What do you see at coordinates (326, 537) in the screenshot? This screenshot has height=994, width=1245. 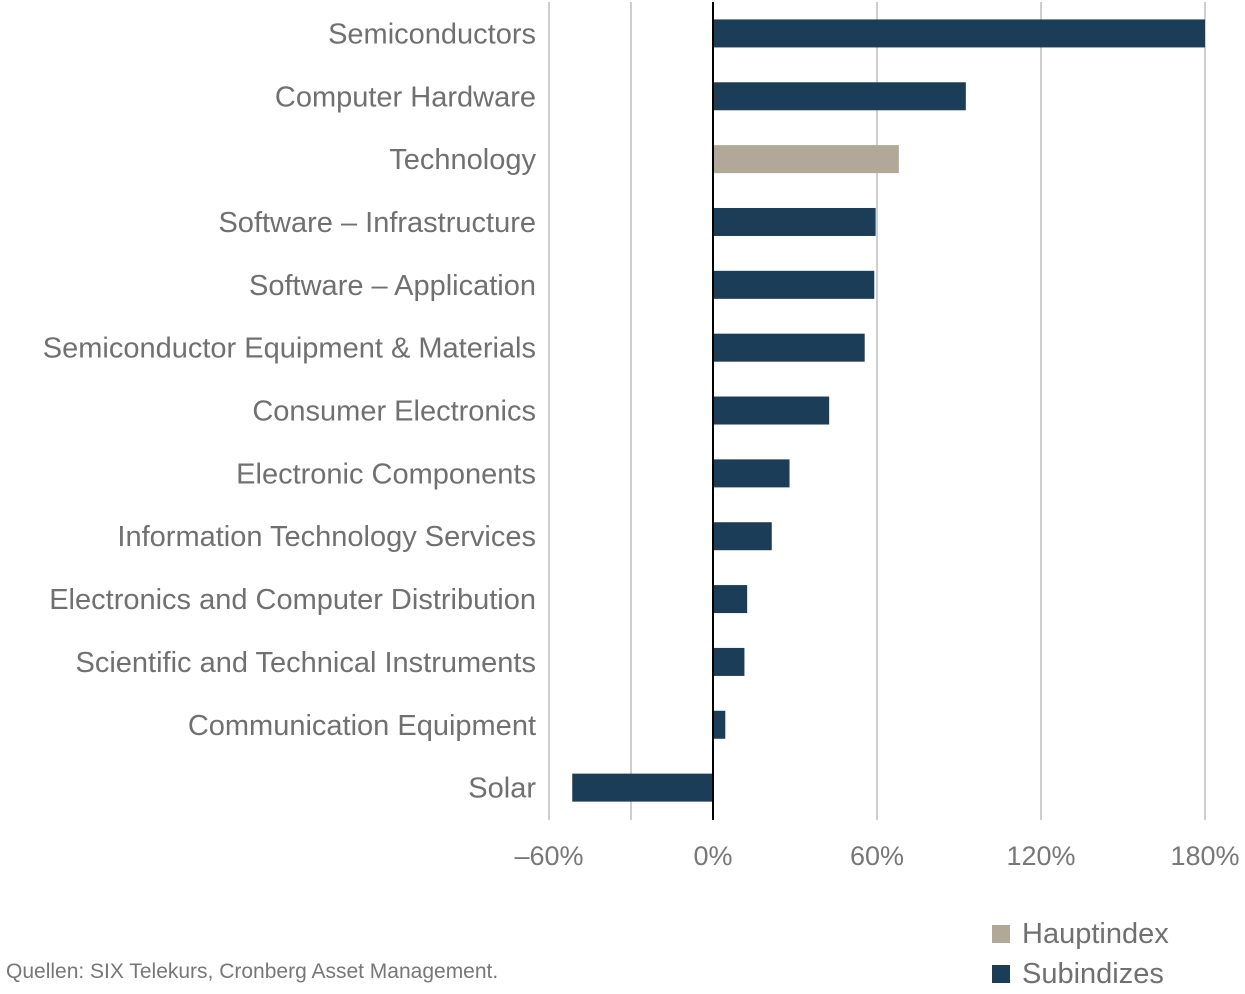 I see `category-label: Information Technology Services` at bounding box center [326, 537].